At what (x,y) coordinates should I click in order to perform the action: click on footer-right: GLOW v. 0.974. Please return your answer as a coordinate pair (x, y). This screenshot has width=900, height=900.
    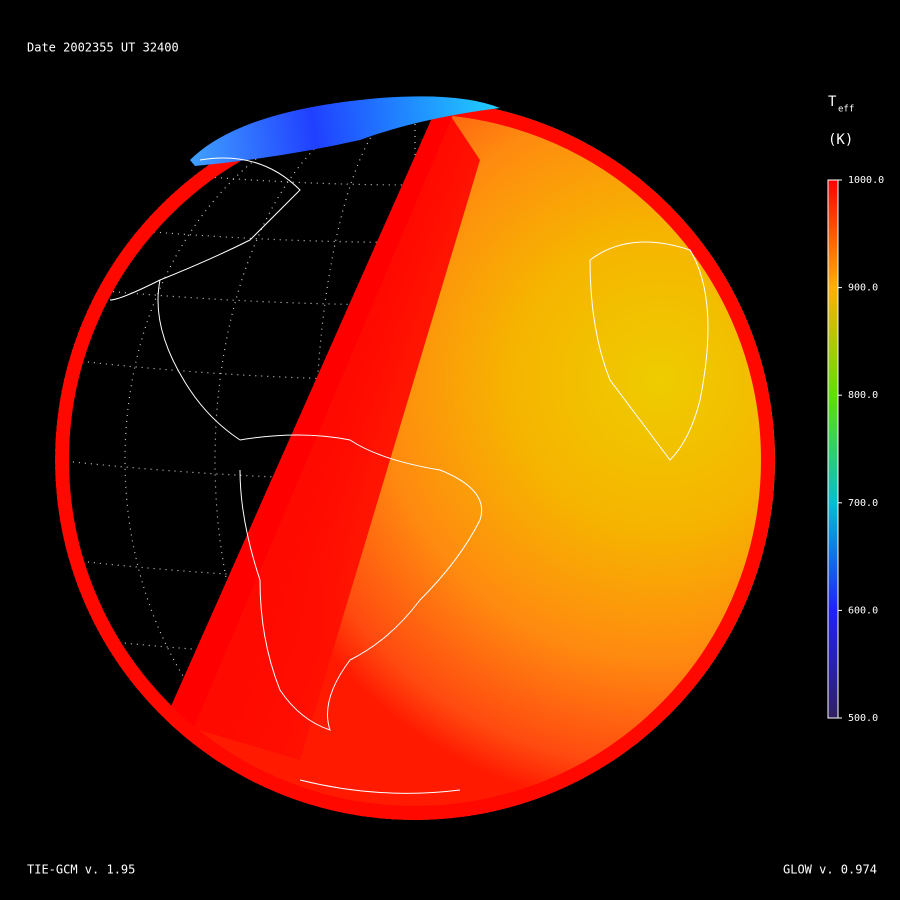
    Looking at the image, I should click on (830, 870).